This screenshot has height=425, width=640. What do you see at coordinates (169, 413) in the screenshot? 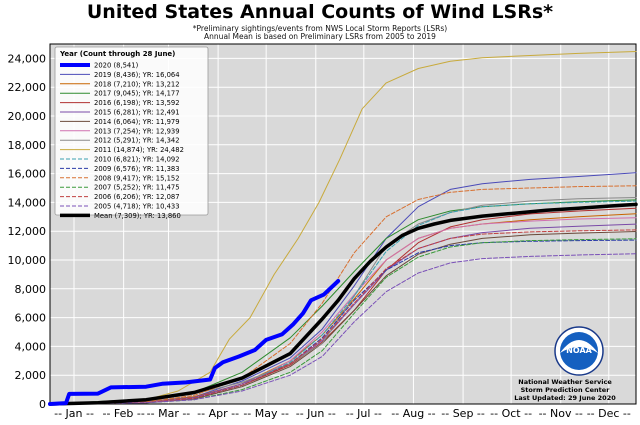
I see `x-tick-label: -- Mar --` at bounding box center [169, 413].